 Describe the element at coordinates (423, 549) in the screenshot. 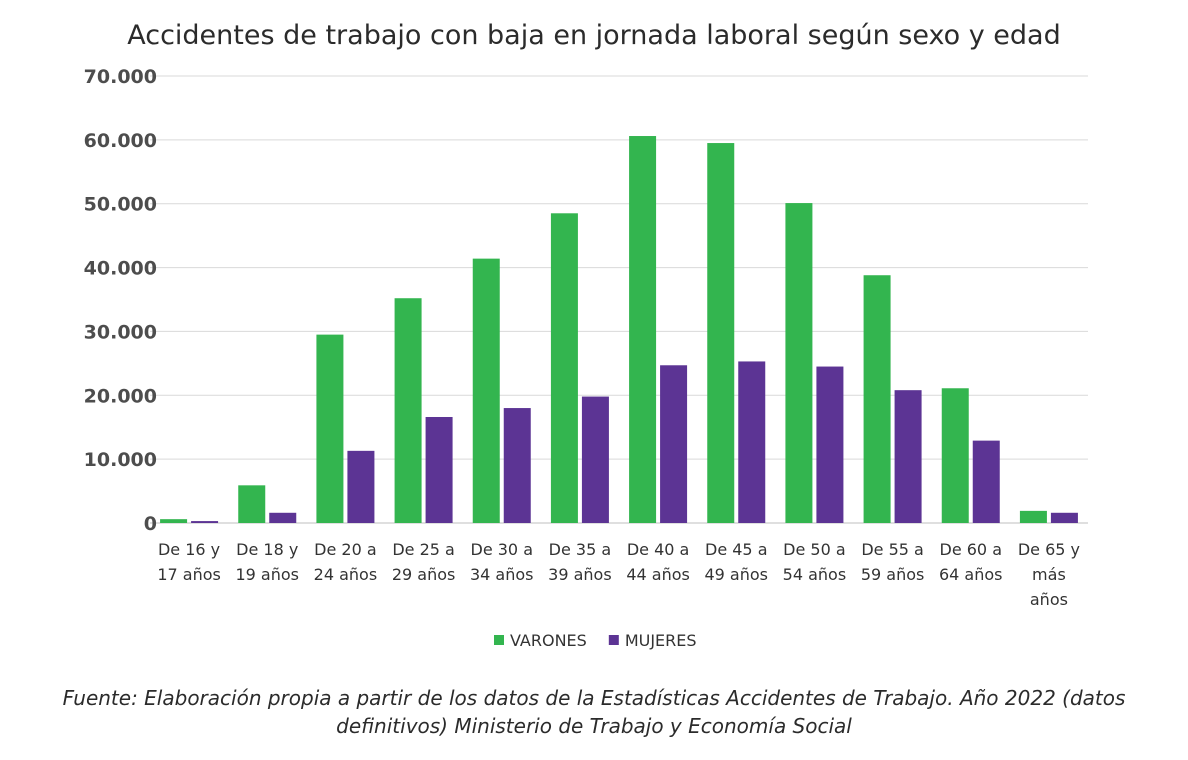

I see `x-tick-label: De 25 a` at that location.